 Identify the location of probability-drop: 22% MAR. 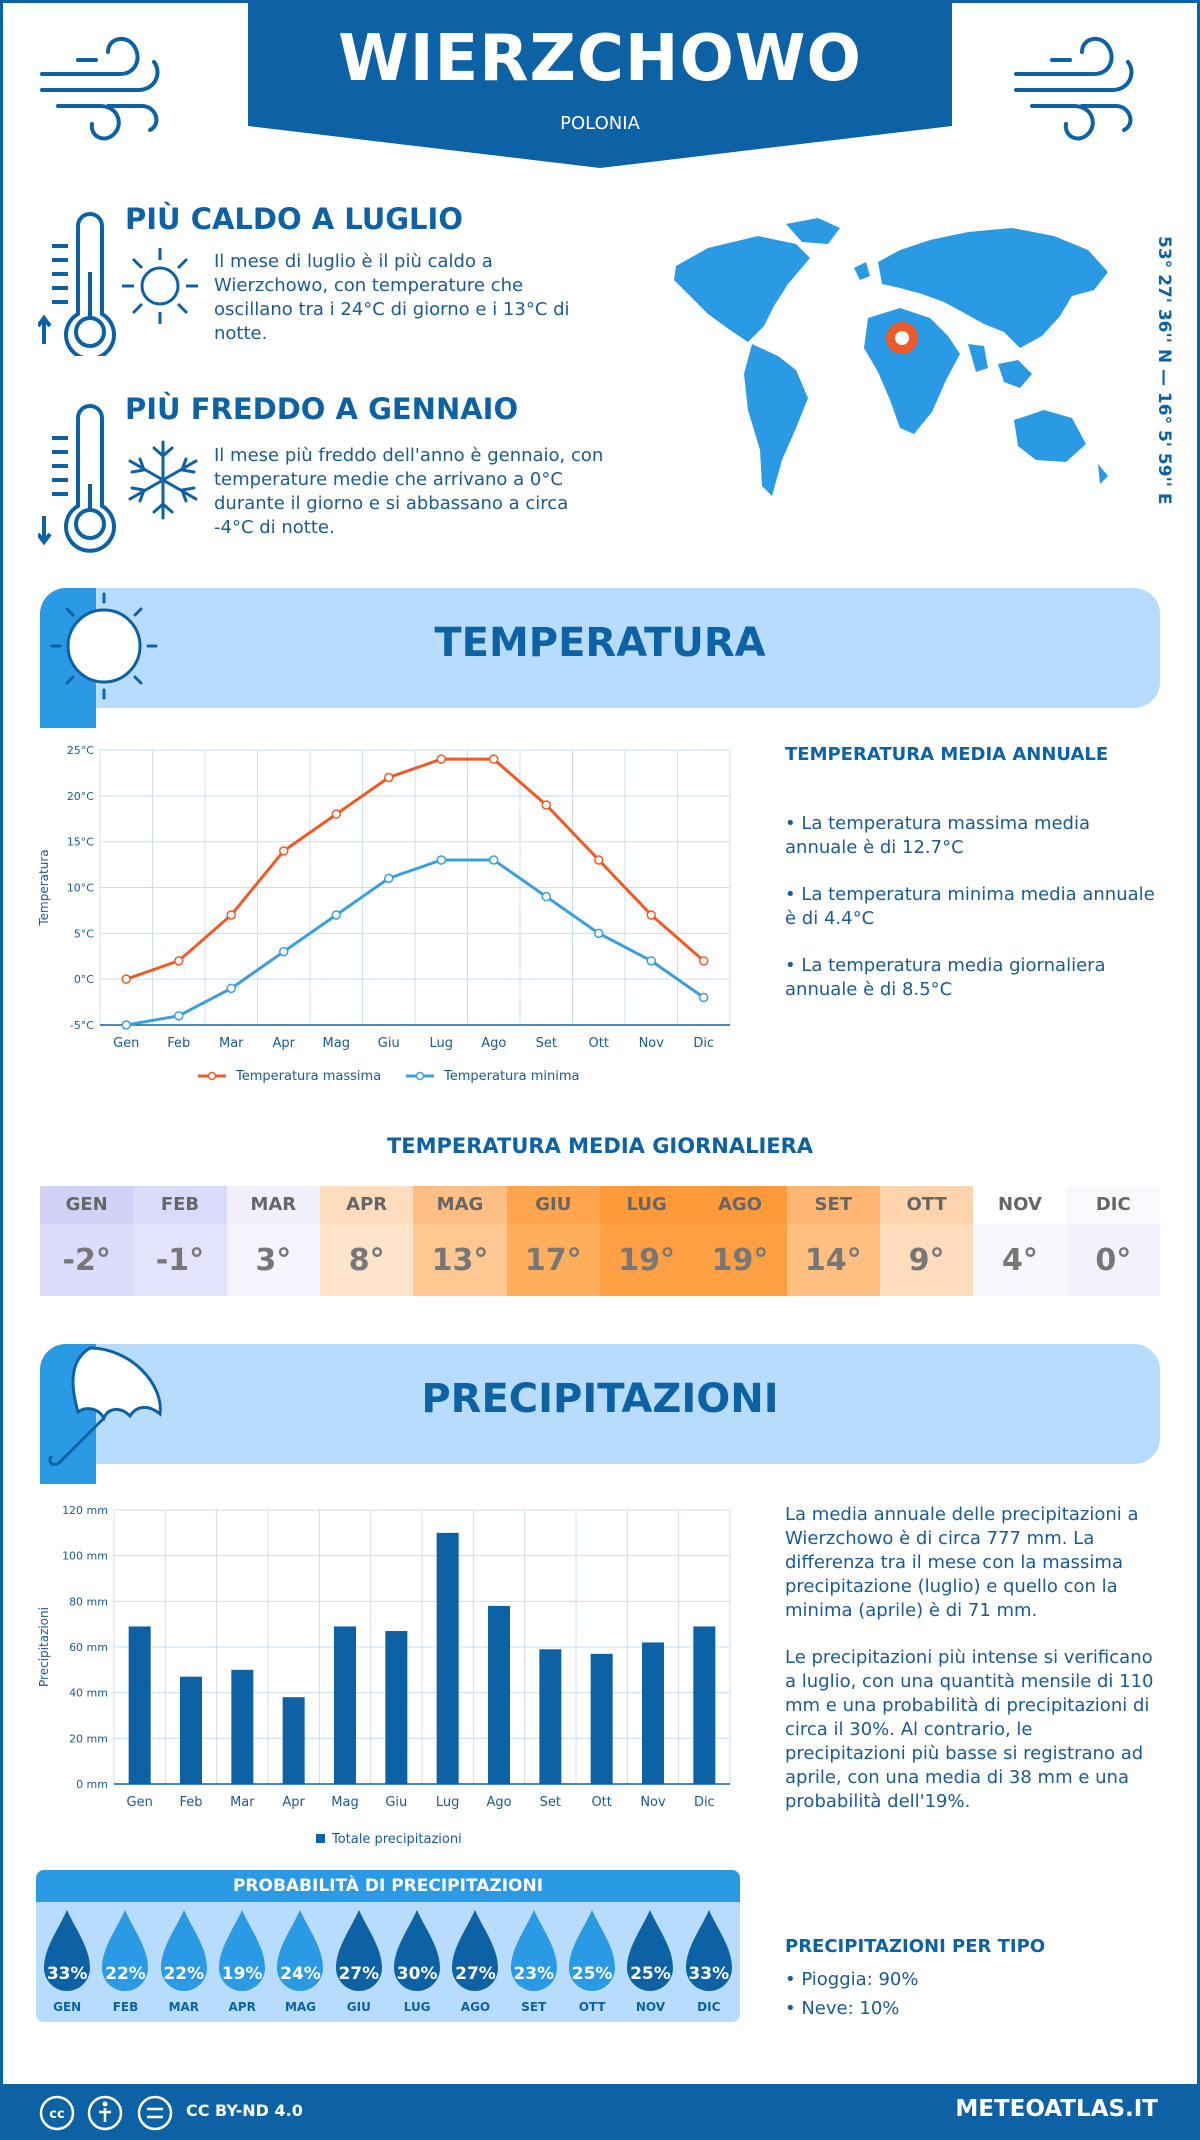
(184, 1963).